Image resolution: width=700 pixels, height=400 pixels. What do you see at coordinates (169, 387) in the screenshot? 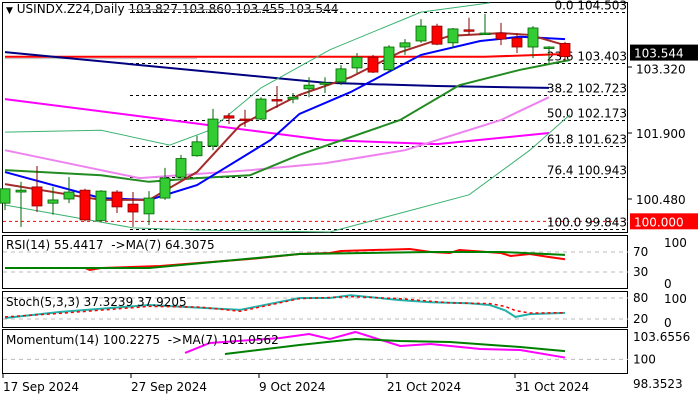
I see `date-label: 27 Sep 2024` at bounding box center [169, 387].